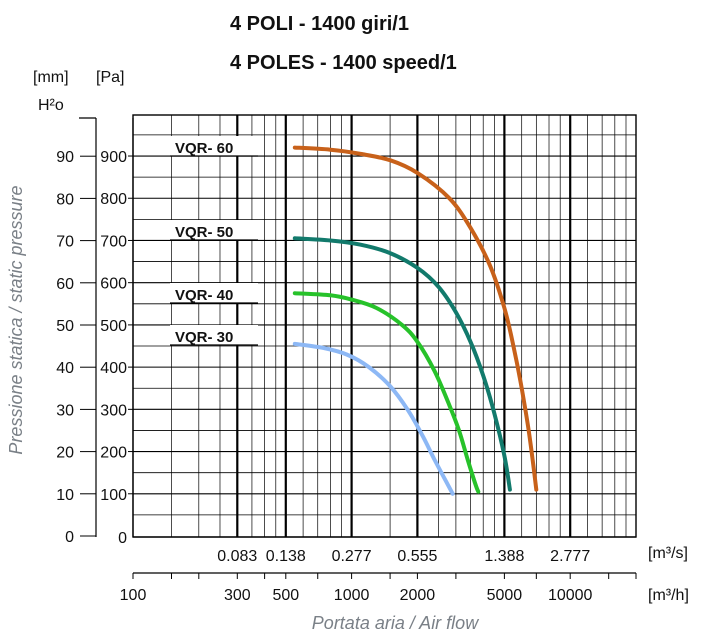  I want to click on y-unit-mm: [mm], so click(51, 77).